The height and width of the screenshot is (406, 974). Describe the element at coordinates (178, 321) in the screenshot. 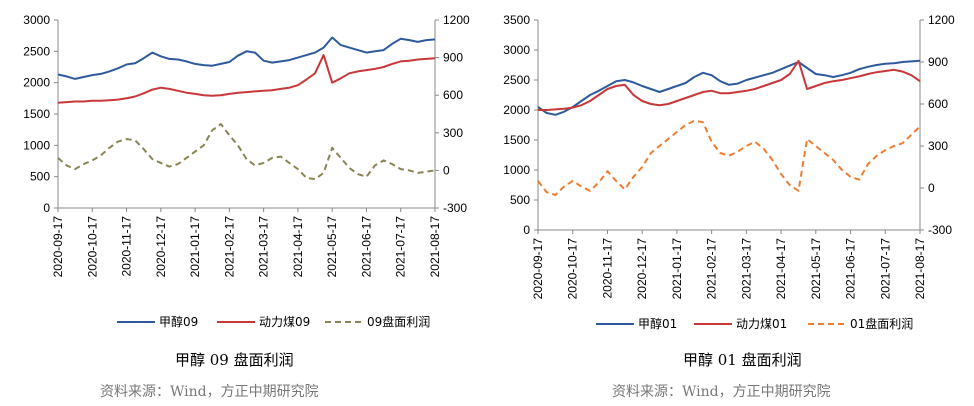

I see `legend-label: 甲醇09` at that location.